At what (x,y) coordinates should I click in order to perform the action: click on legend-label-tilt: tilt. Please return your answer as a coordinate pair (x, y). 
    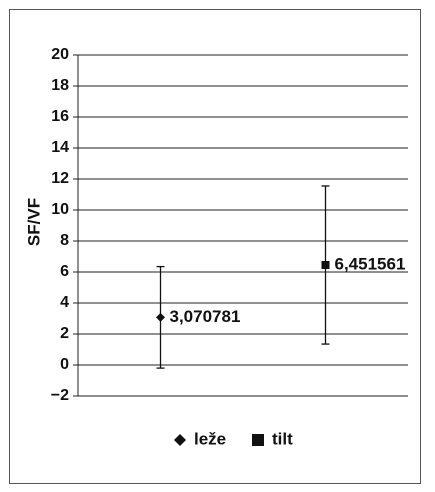
    Looking at the image, I should click on (282, 438).